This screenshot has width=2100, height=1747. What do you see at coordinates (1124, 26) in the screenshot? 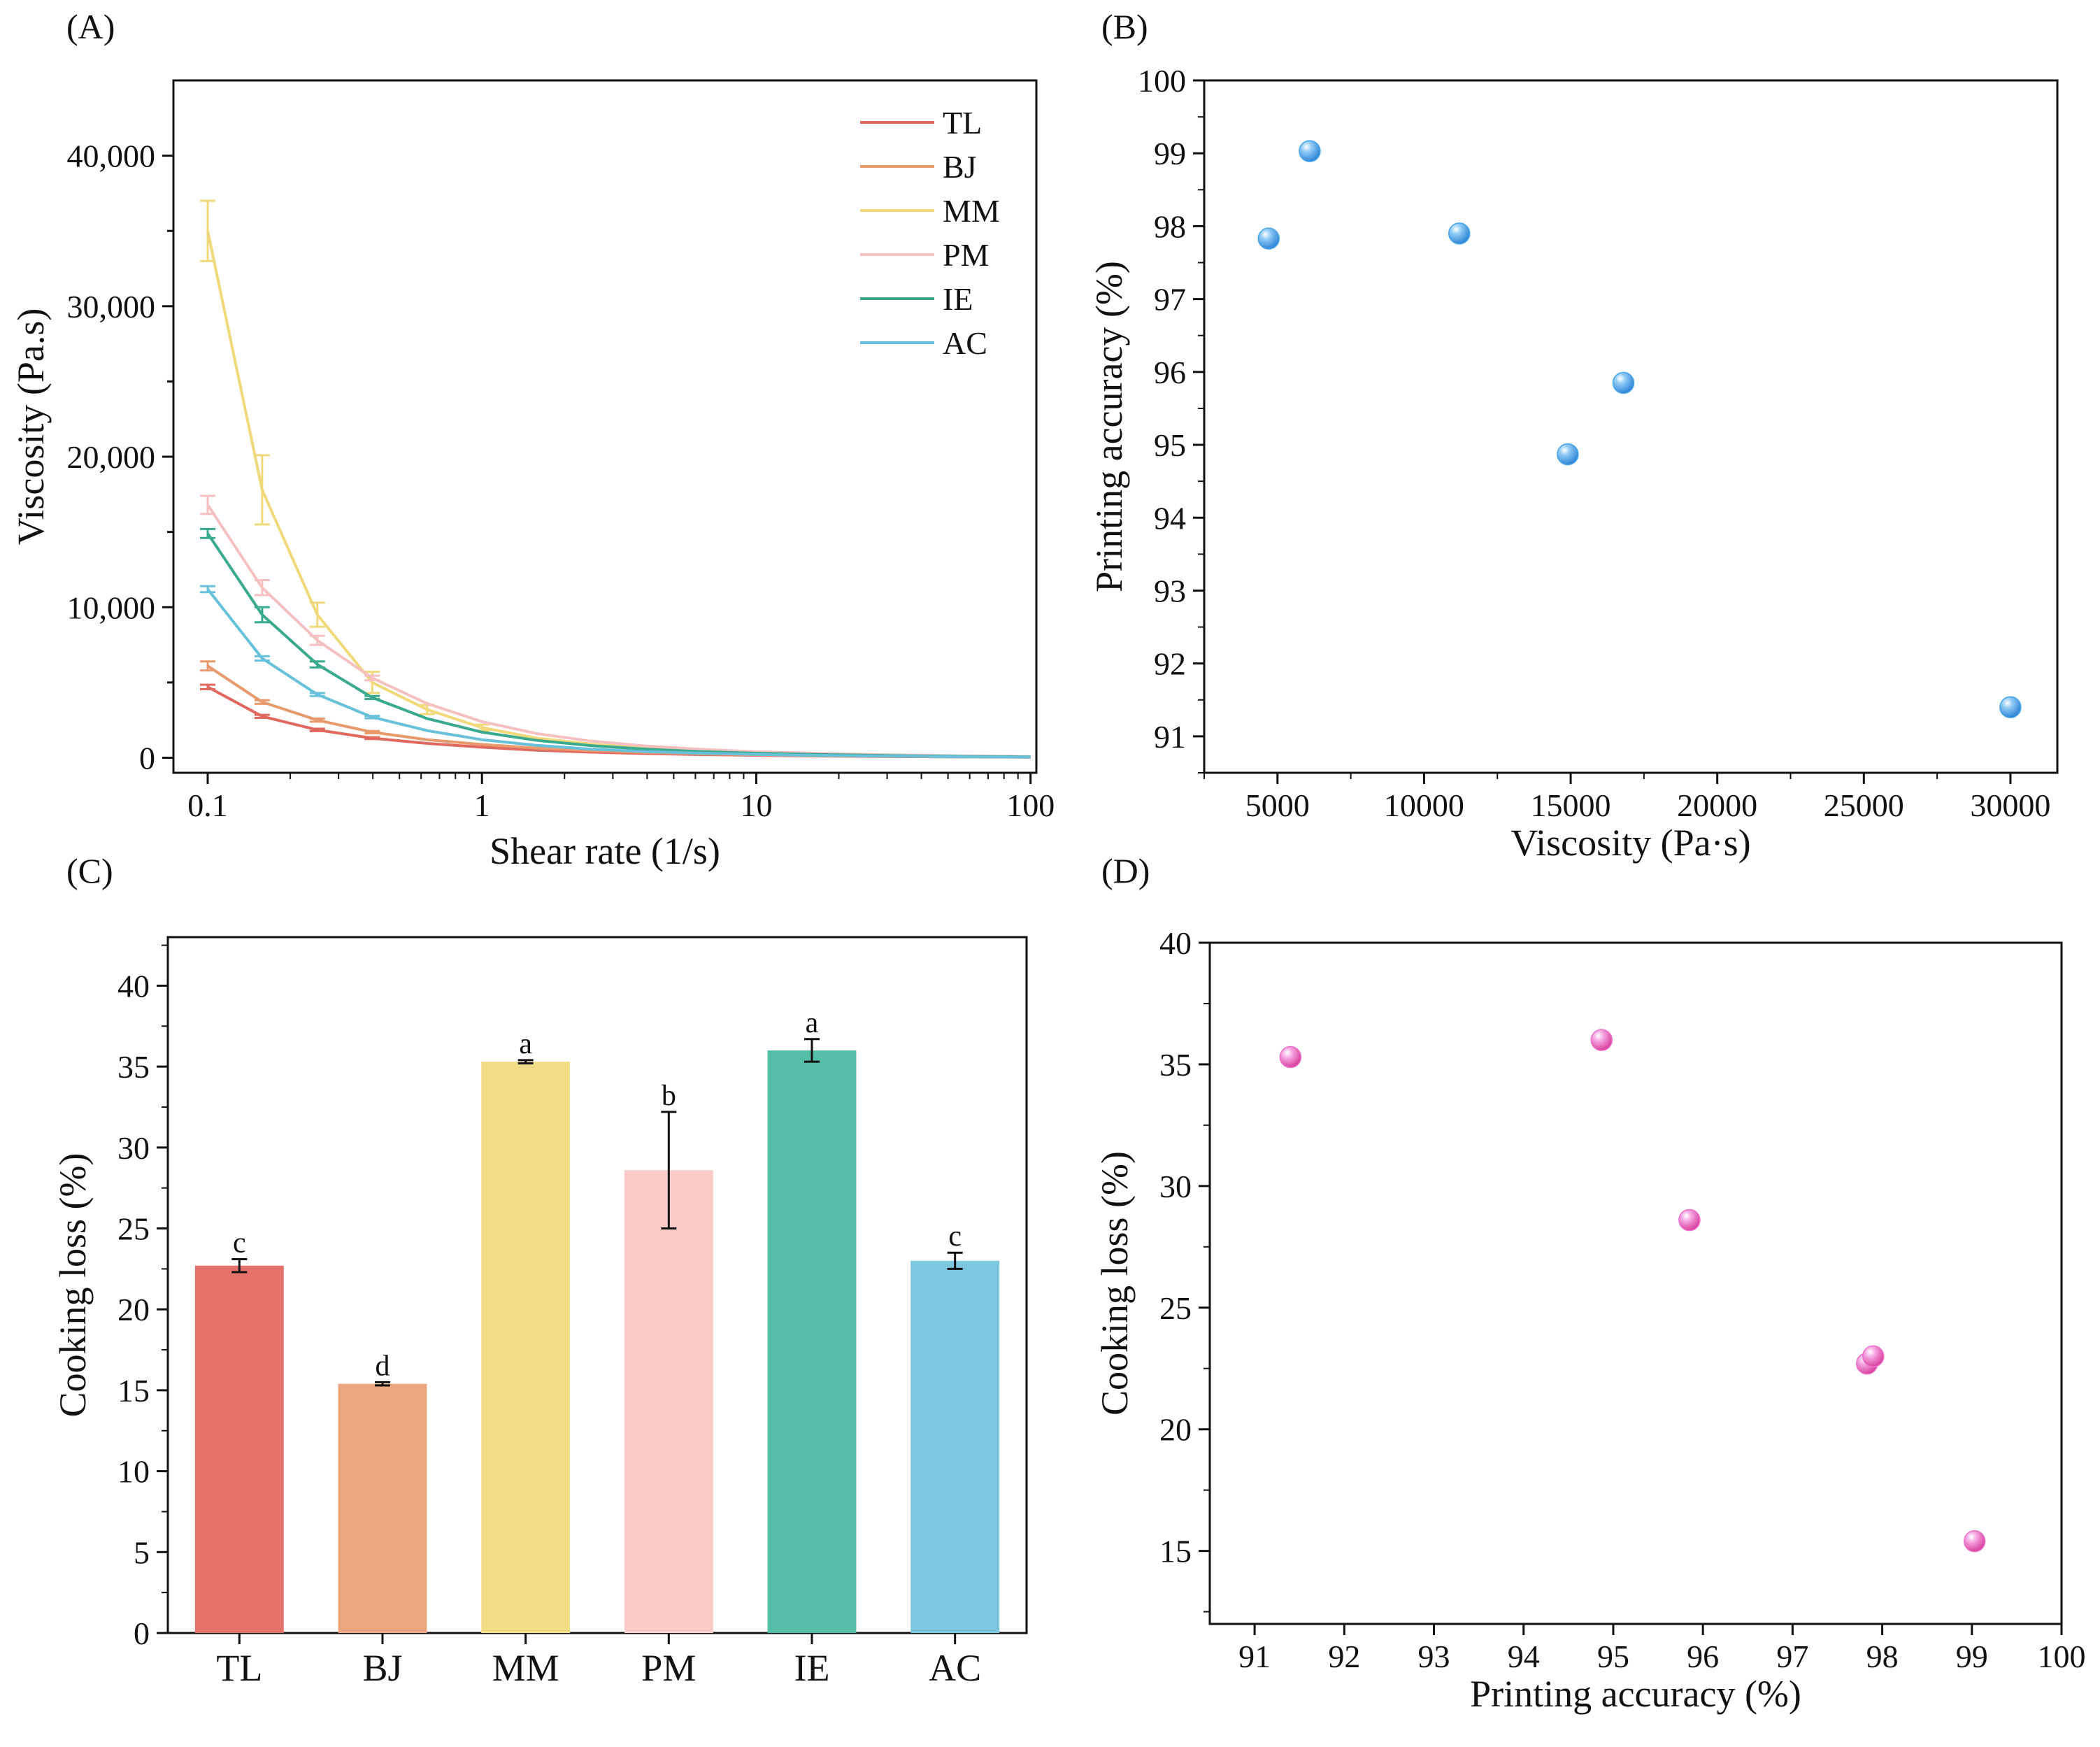
I see `panel-label-b: (B)` at bounding box center [1124, 26].